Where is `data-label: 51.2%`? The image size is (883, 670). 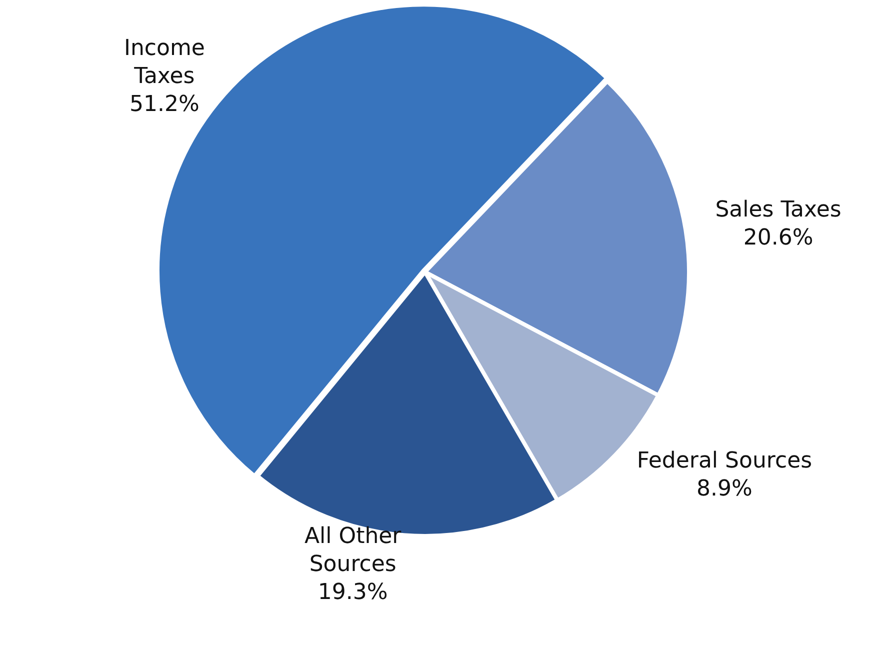 data-label: 51.2% is located at coordinates (165, 104).